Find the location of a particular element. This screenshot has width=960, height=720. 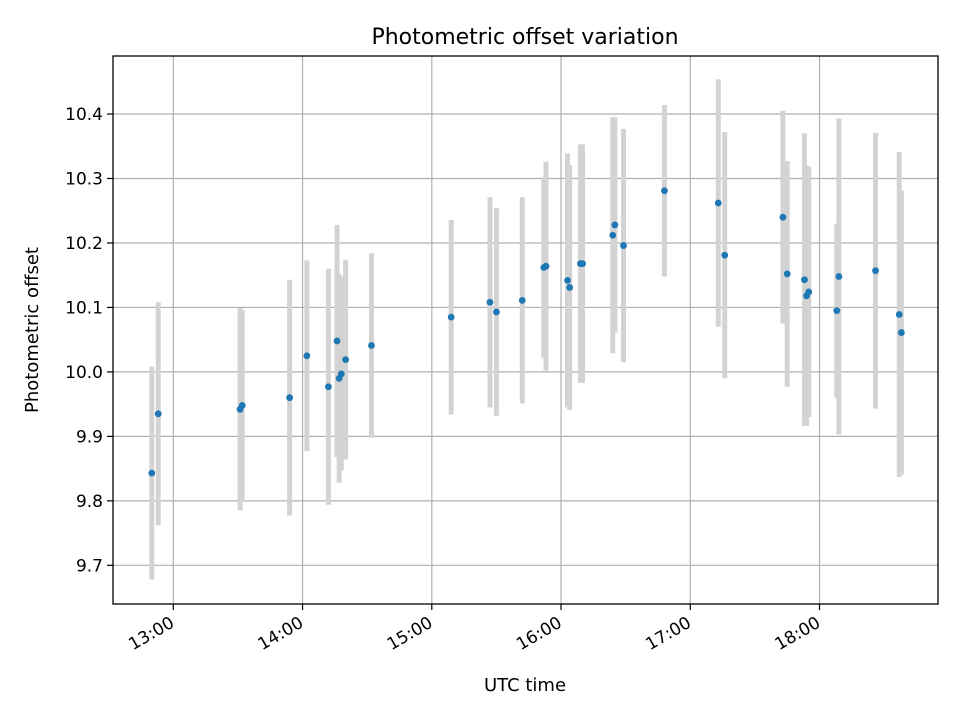

y-tick-label: 10.1 is located at coordinates (84, 308).